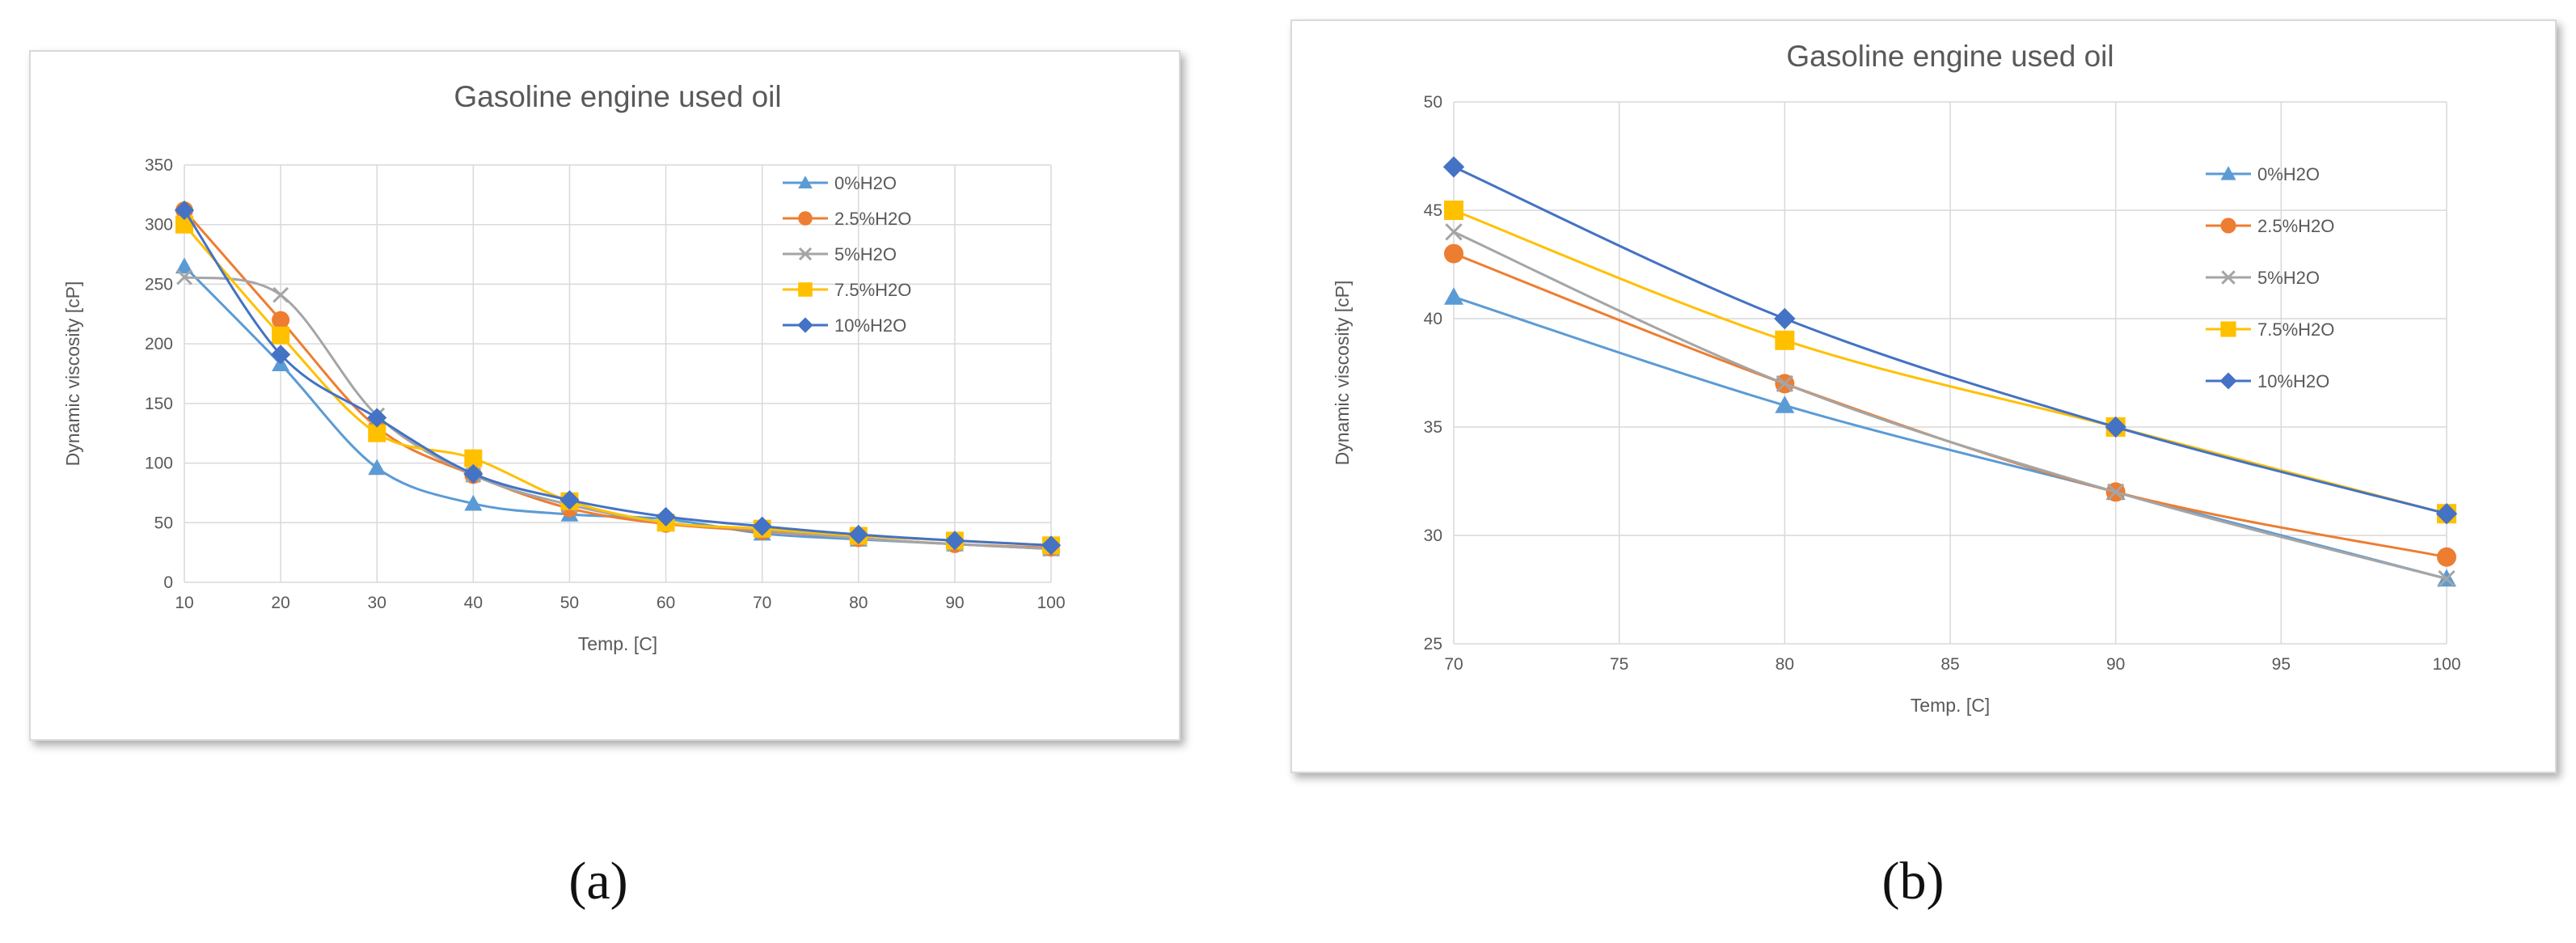 The image size is (2576, 943). What do you see at coordinates (168, 582) in the screenshot?
I see `chart-a-ytick-label: 0` at bounding box center [168, 582].